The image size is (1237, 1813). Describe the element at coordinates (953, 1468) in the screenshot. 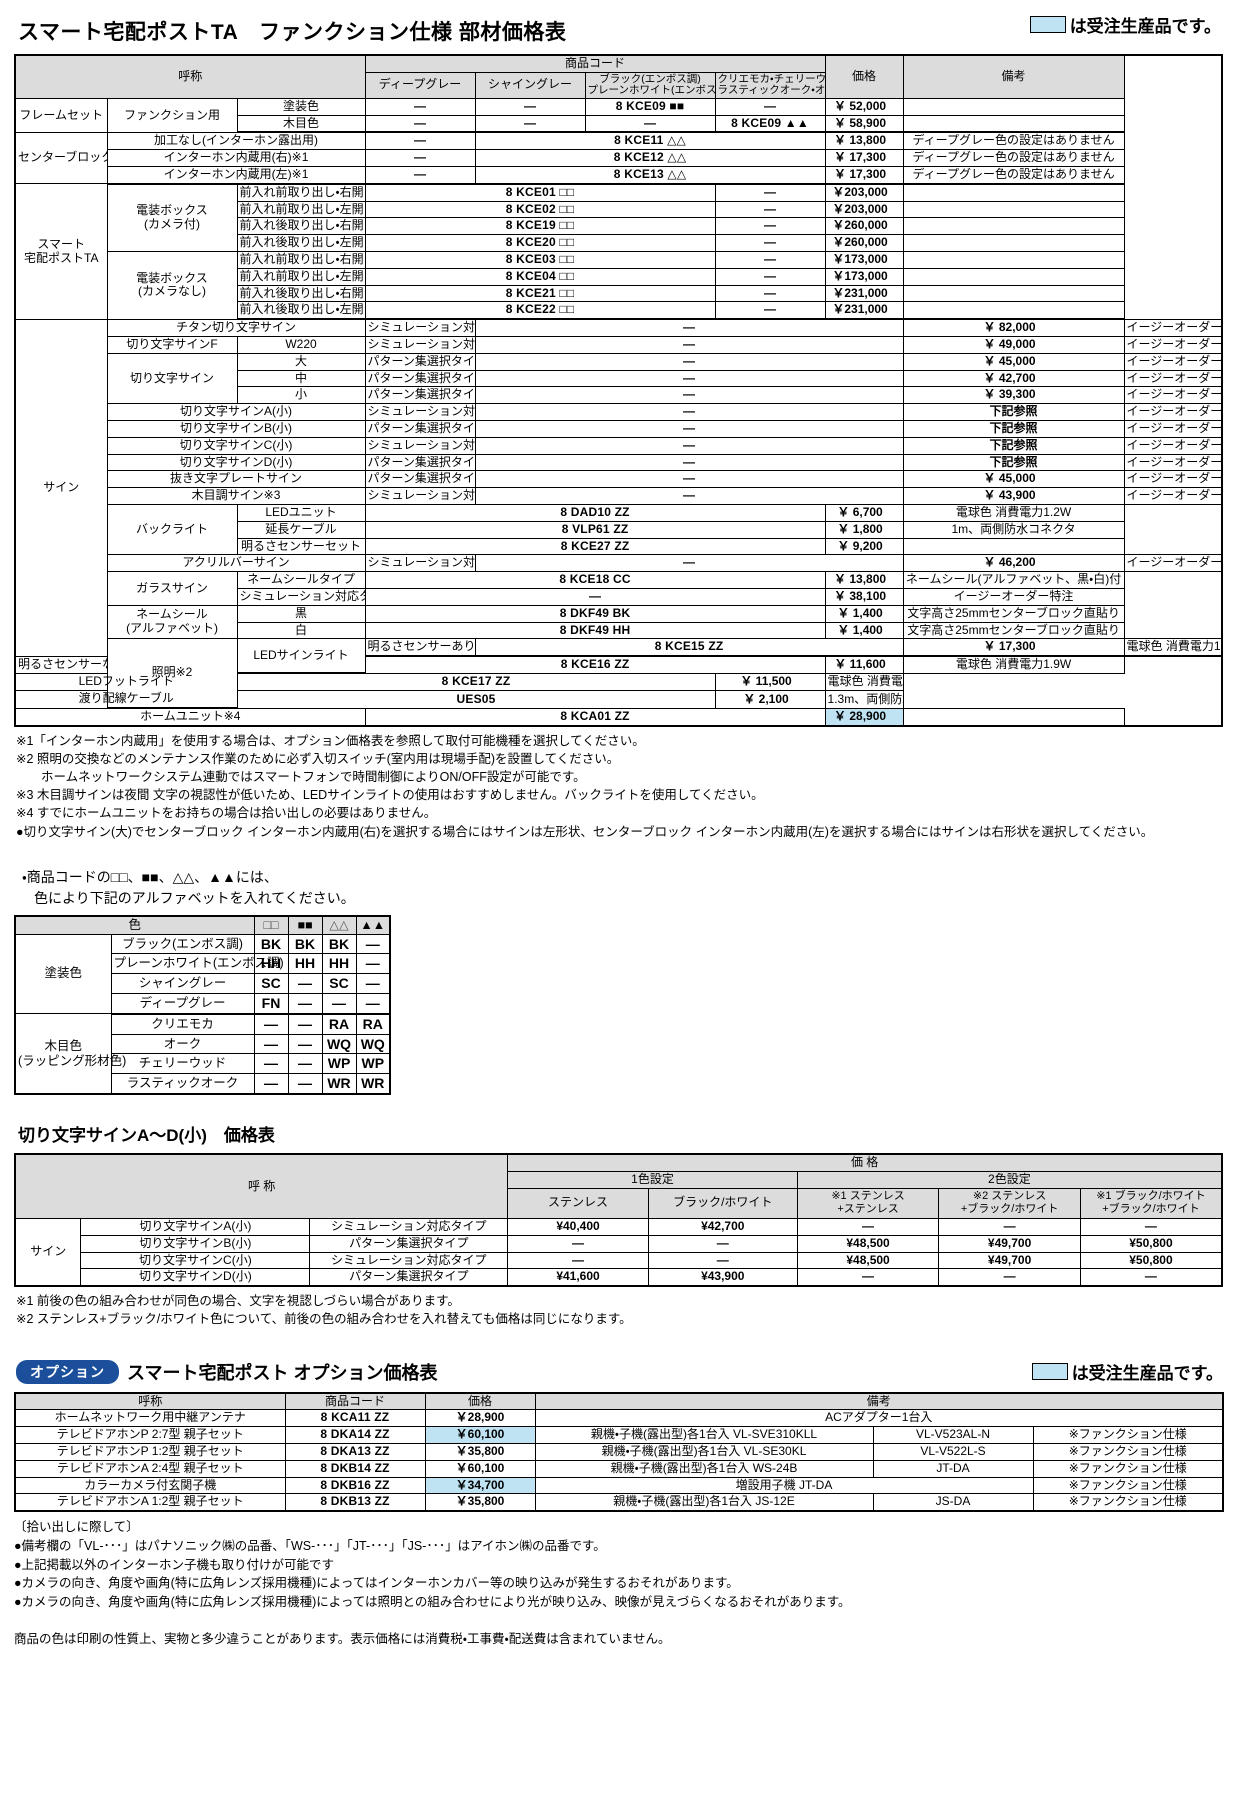

I see `option-row-remark-2: JT-DA` at that location.